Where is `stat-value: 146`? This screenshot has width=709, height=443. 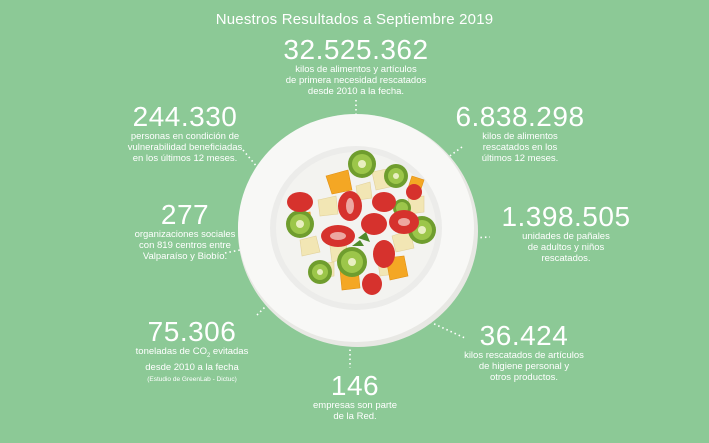
stat-value: 146 is located at coordinates (355, 385).